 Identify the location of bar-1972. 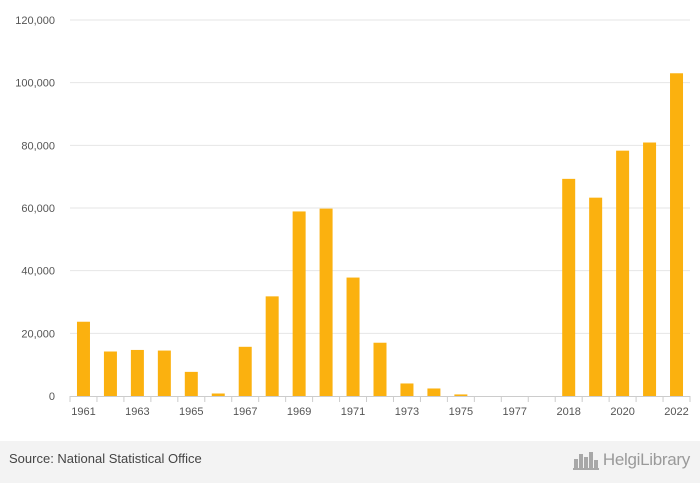
(380, 369).